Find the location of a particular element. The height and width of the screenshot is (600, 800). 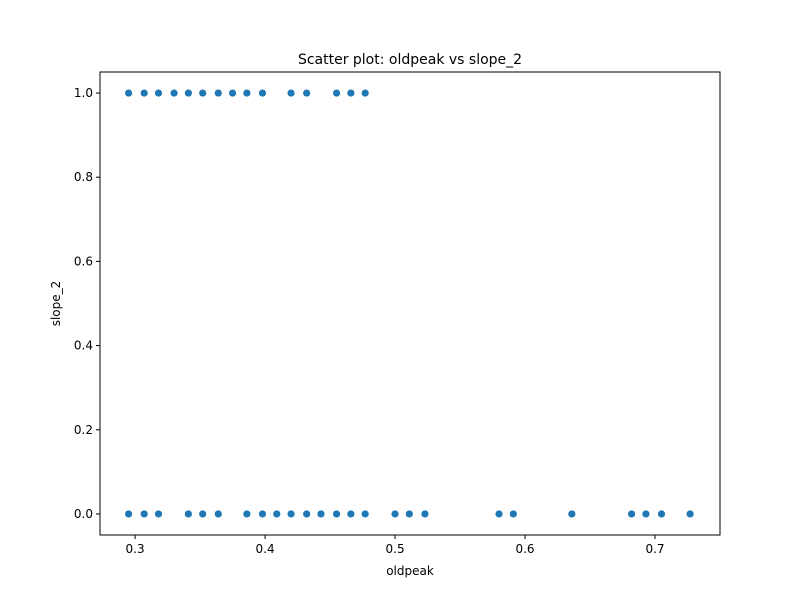

x-tick-label: 0.6 is located at coordinates (524, 549).